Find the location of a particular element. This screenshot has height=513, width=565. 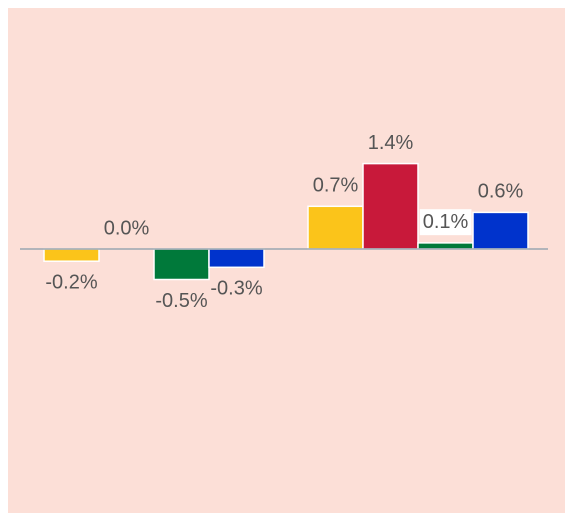

data-label: 0.1% is located at coordinates (446, 222).